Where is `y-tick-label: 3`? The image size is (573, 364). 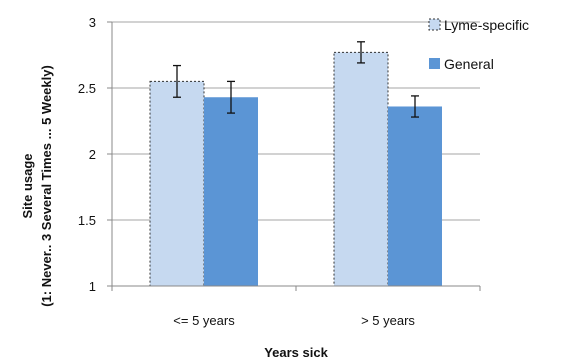 y-tick-label: 3 is located at coordinates (92, 22).